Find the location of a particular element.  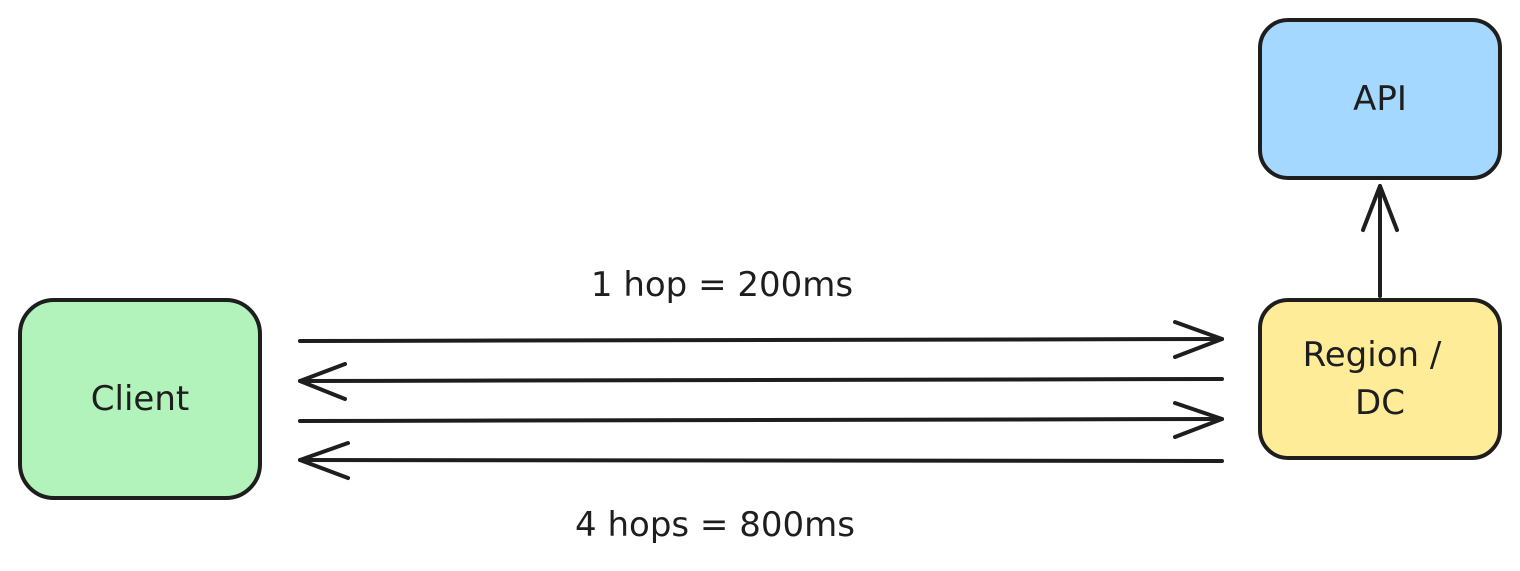

api-node: API is located at coordinates (1380, 99).